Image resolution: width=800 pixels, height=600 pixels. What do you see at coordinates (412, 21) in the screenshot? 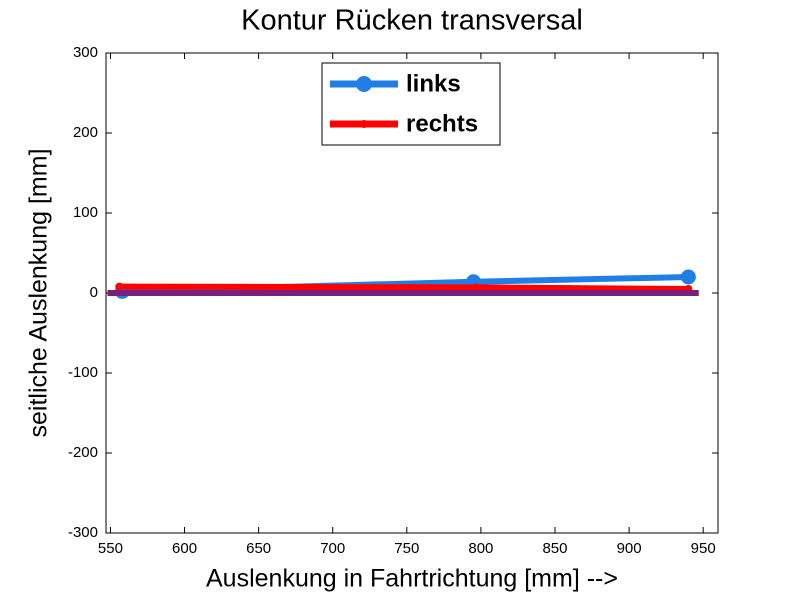
I see `chart-title: Kontur Rücken transversal` at bounding box center [412, 21].